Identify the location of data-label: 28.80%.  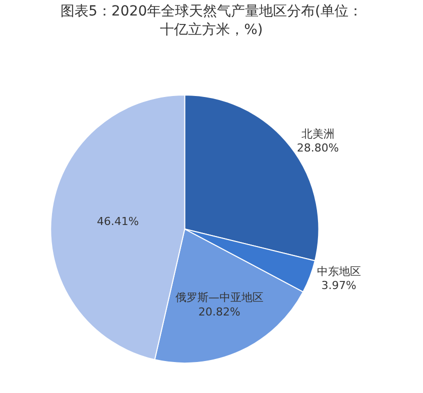
(317, 148).